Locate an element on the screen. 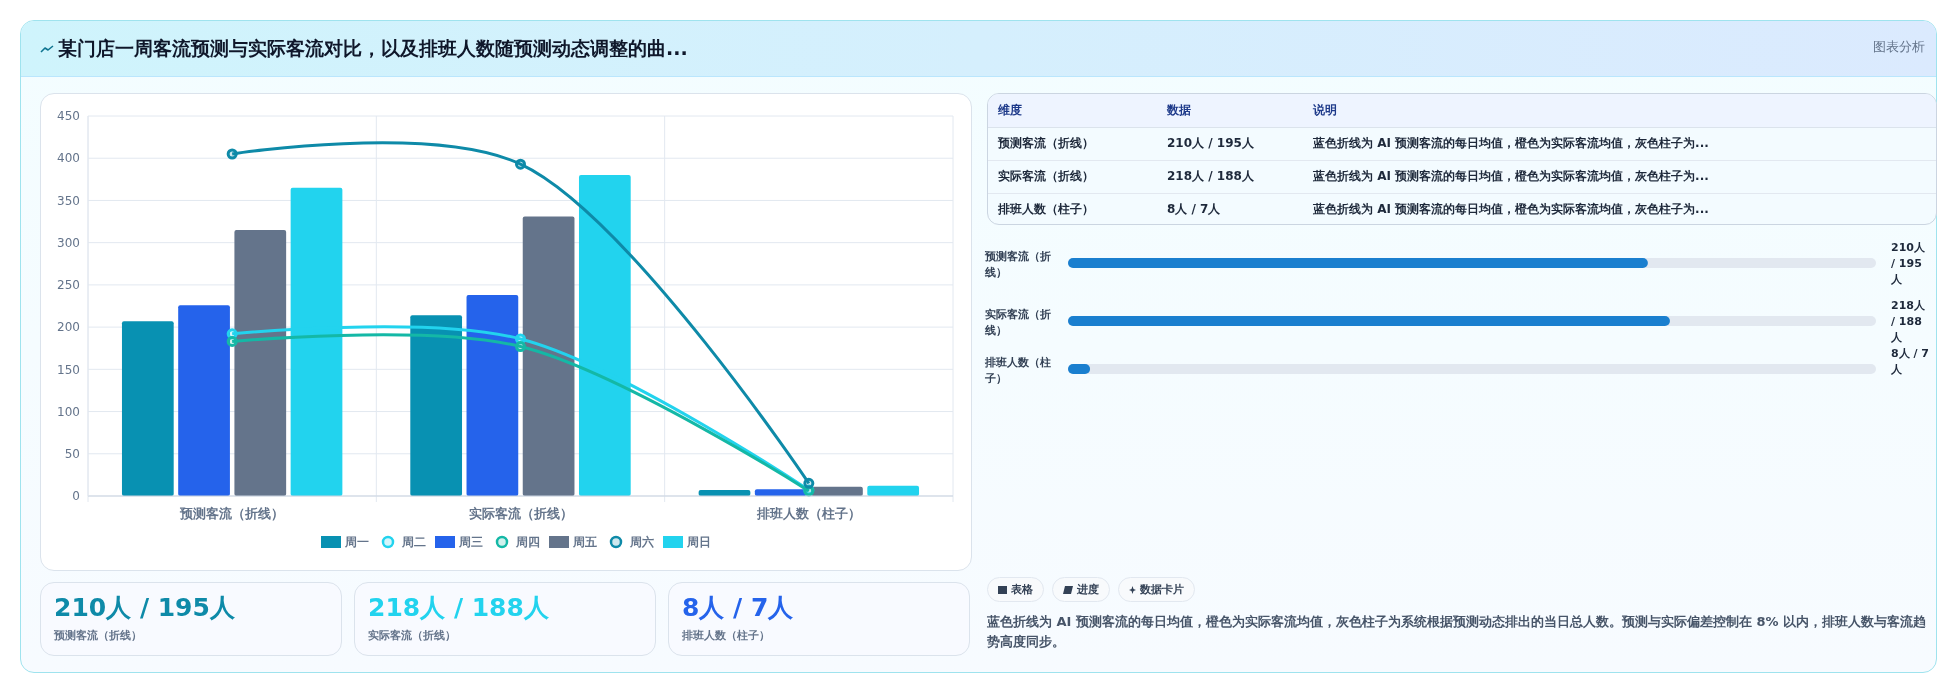 This screenshot has height=695, width=1957. y-tick-label: 50 is located at coordinates (72, 453).